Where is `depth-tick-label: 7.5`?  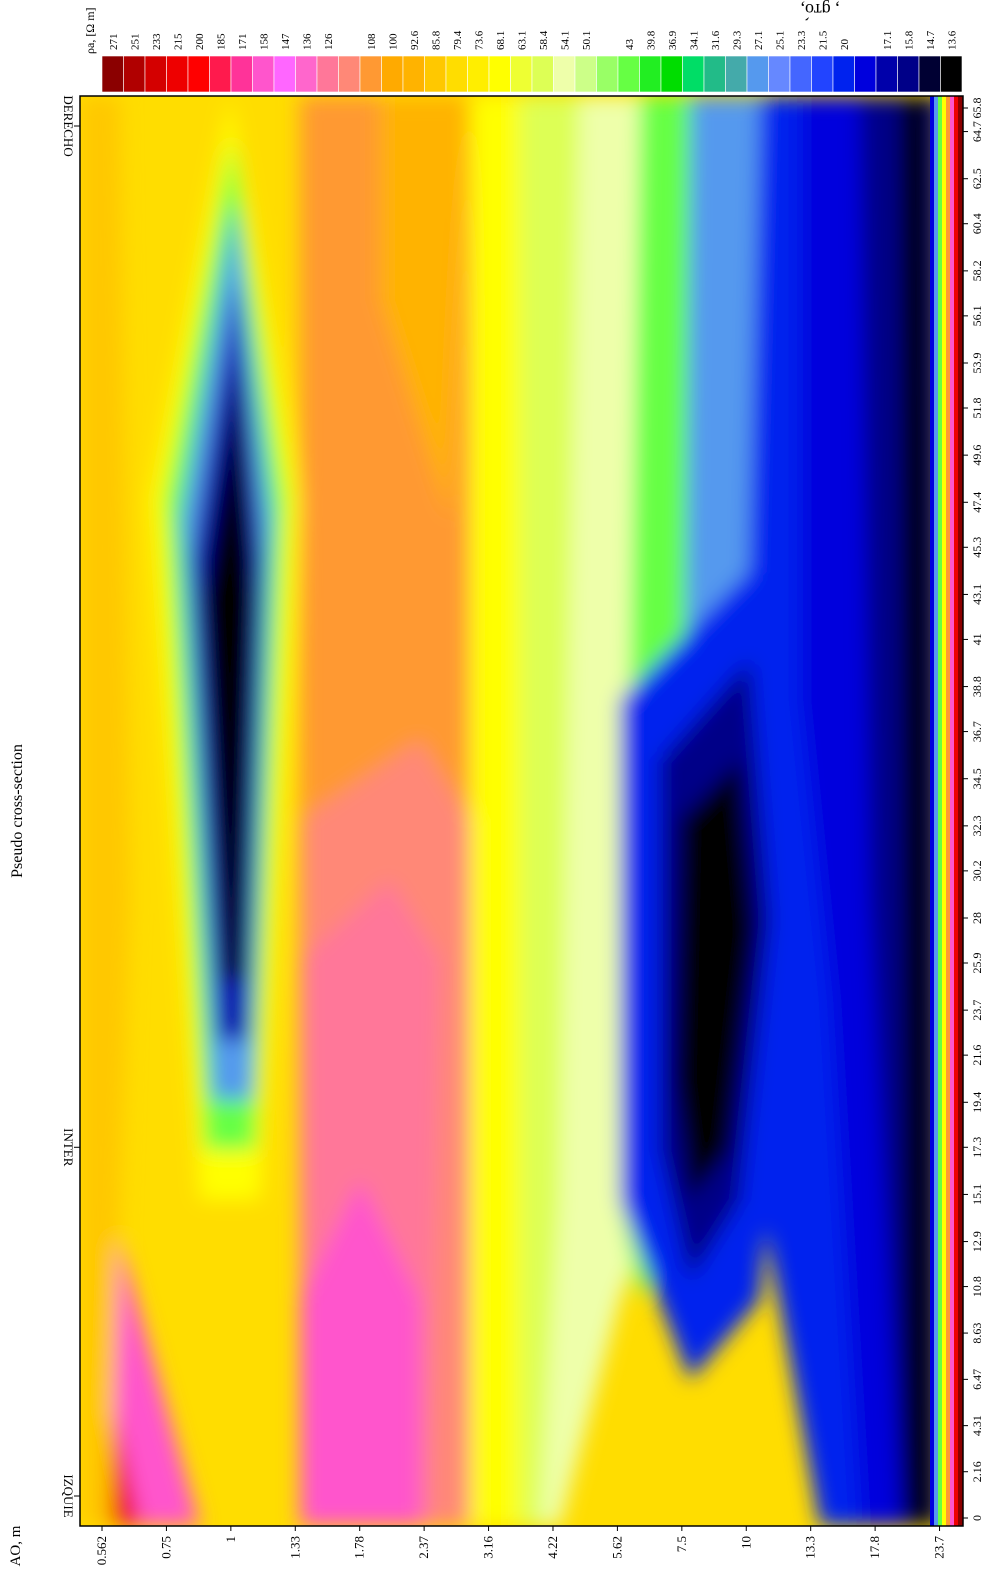
depth-tick-label: 7.5 is located at coordinates (681, 1544).